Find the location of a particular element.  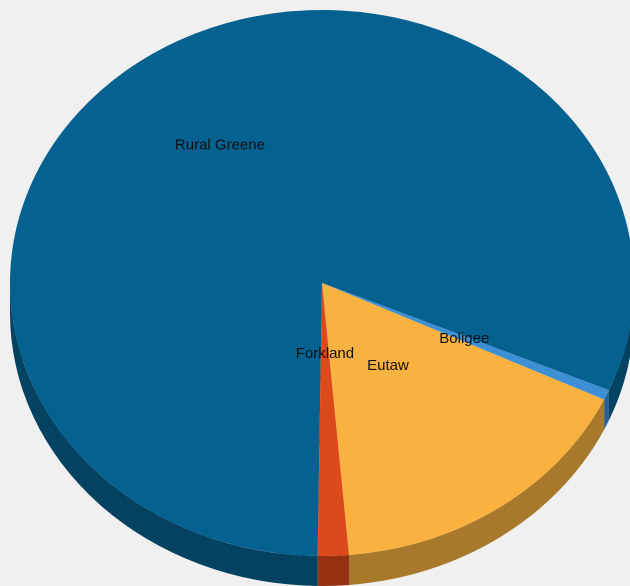

pie-side-forkland is located at coordinates (333, 570).